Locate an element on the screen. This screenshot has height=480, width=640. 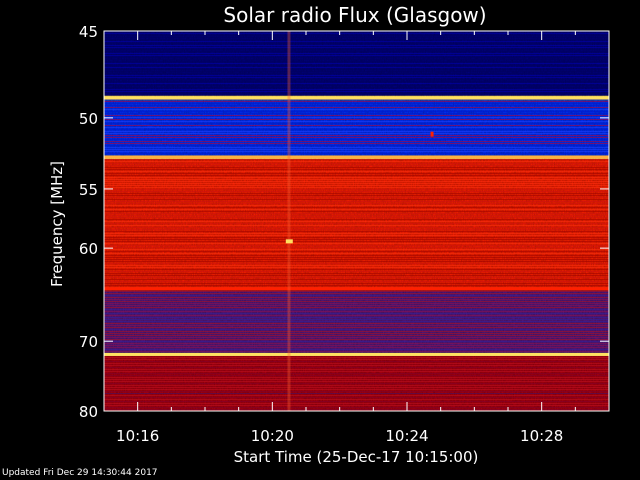
y-tick-label: 70 is located at coordinates (88, 342).